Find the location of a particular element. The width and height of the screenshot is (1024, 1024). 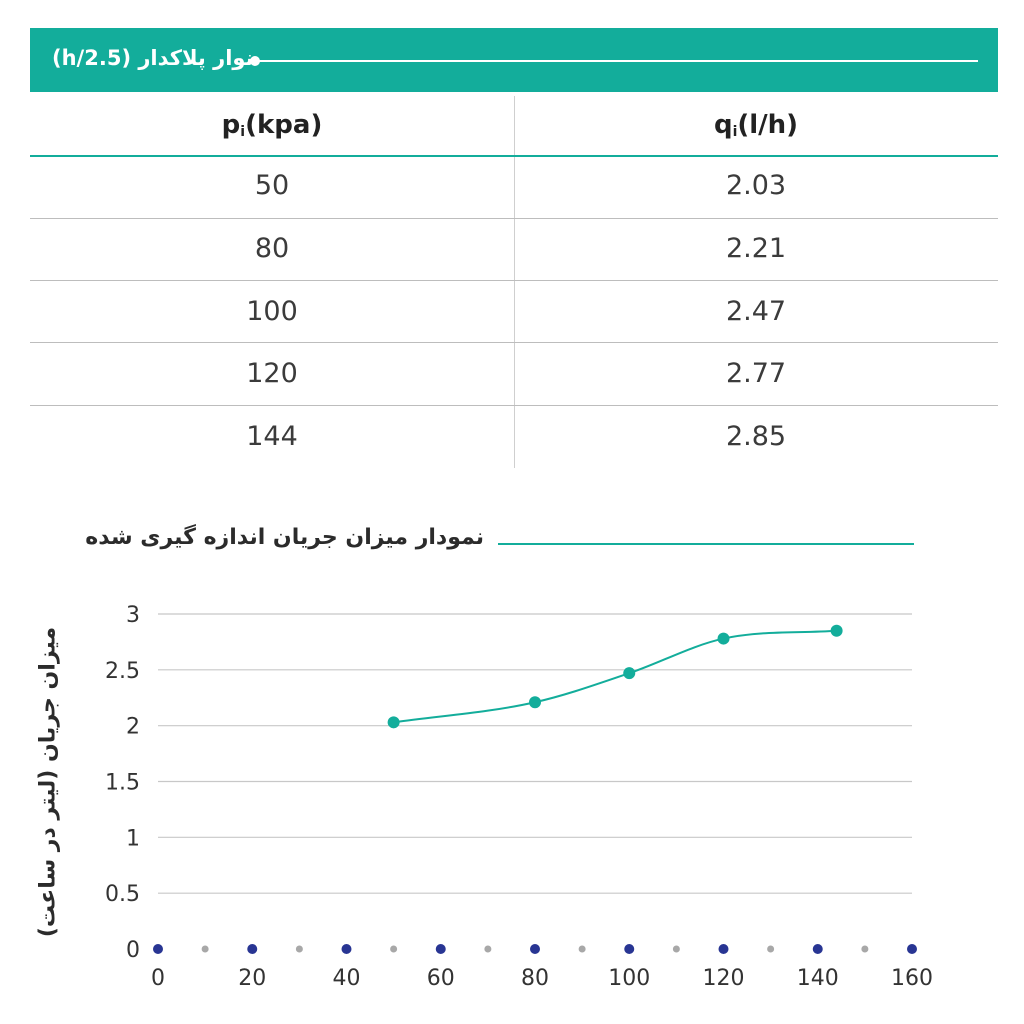

table-column-divider is located at coordinates (514, 282).